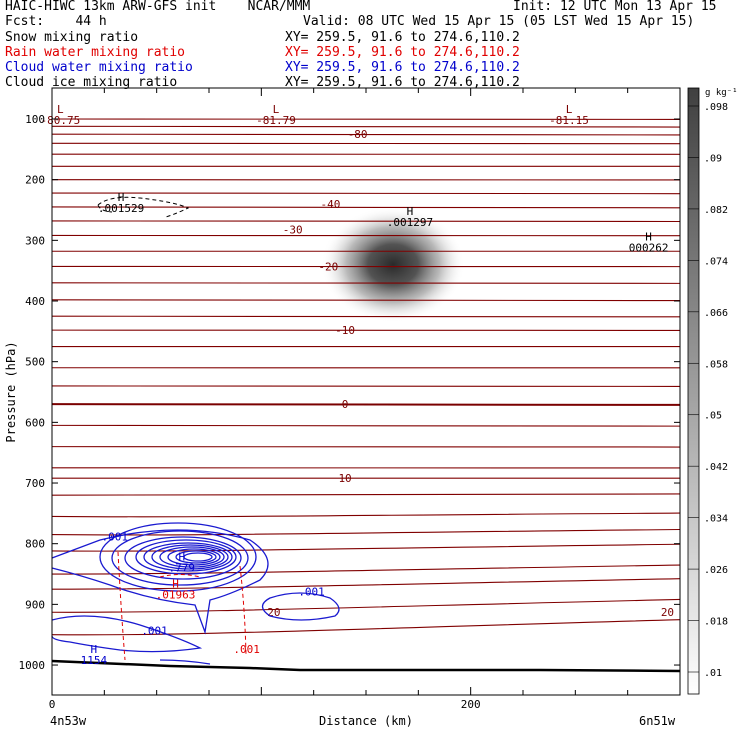  I want to click on pressure-tick-label: 700, so click(35, 483).